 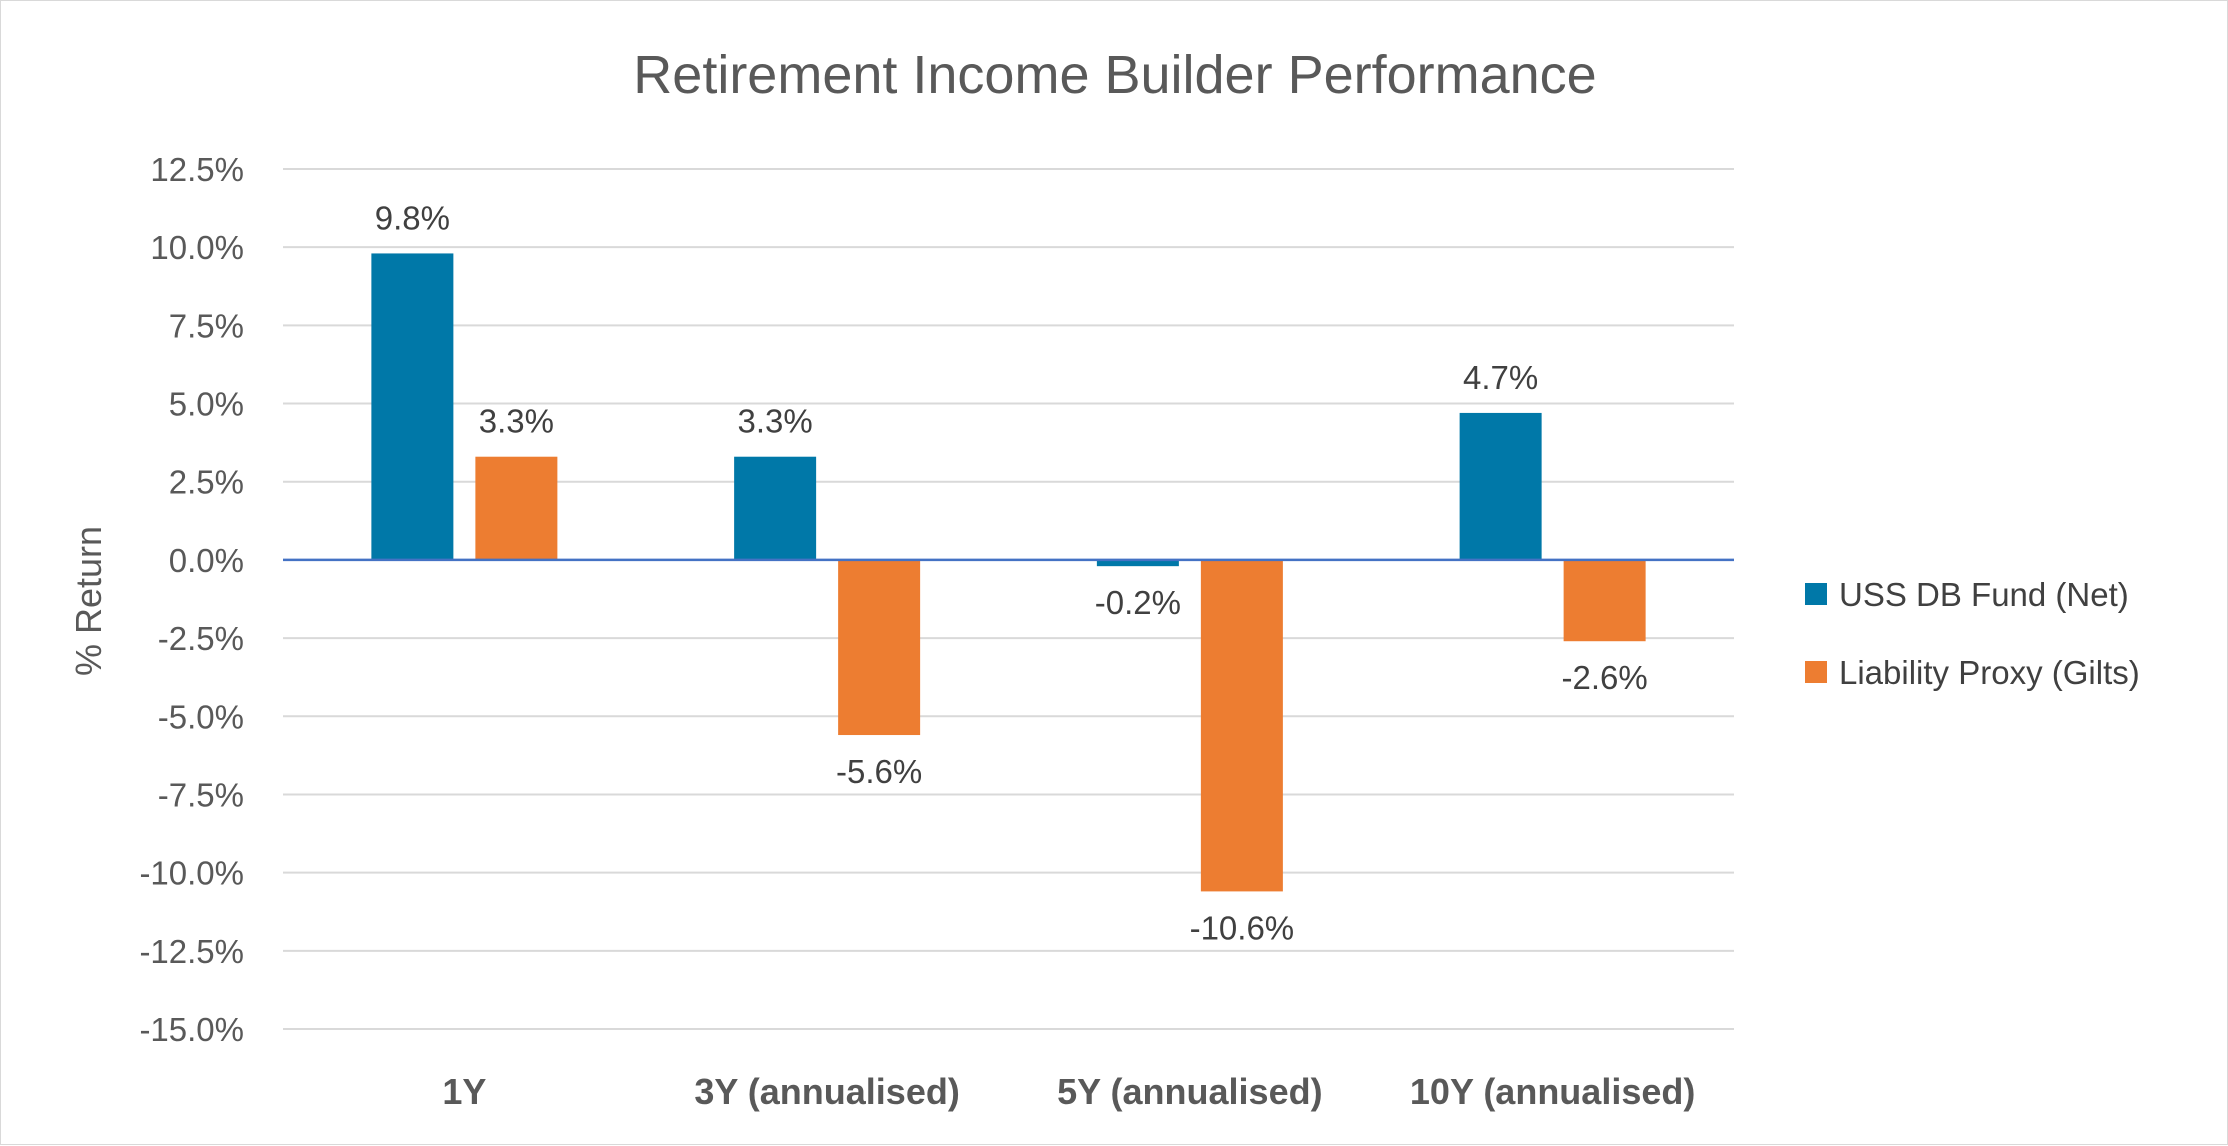 What do you see at coordinates (879, 771) in the screenshot?
I see `data-label: -5.6%` at bounding box center [879, 771].